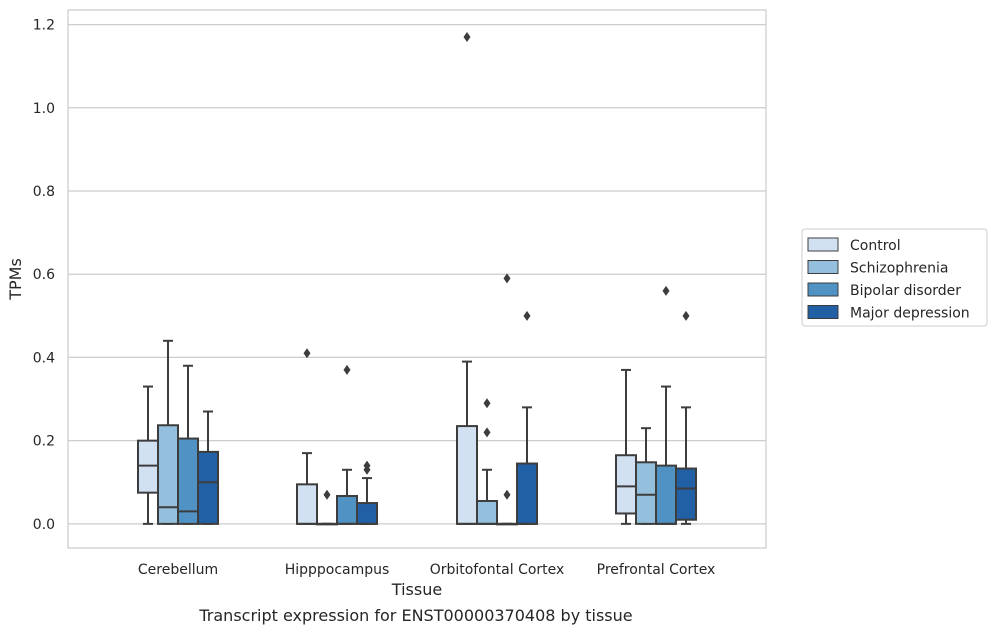  I want to click on legend-label: Major depression, so click(910, 314).